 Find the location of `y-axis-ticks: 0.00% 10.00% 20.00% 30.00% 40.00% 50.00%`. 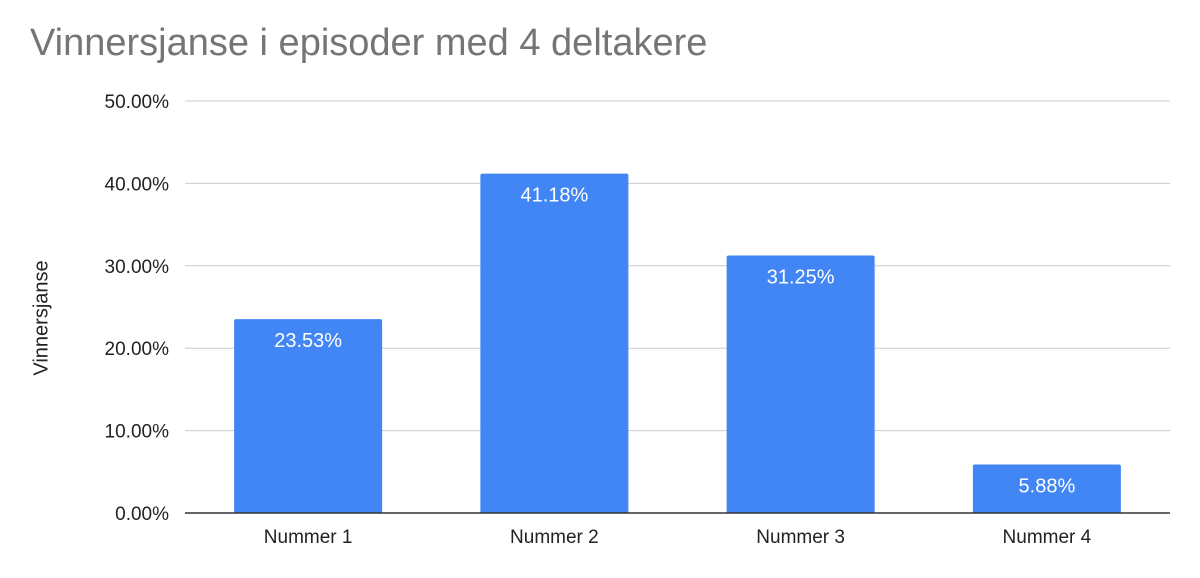

y-axis-ticks: 0.00% 10.00% 20.00% 30.00% 40.00% 50.00% is located at coordinates (137, 308).